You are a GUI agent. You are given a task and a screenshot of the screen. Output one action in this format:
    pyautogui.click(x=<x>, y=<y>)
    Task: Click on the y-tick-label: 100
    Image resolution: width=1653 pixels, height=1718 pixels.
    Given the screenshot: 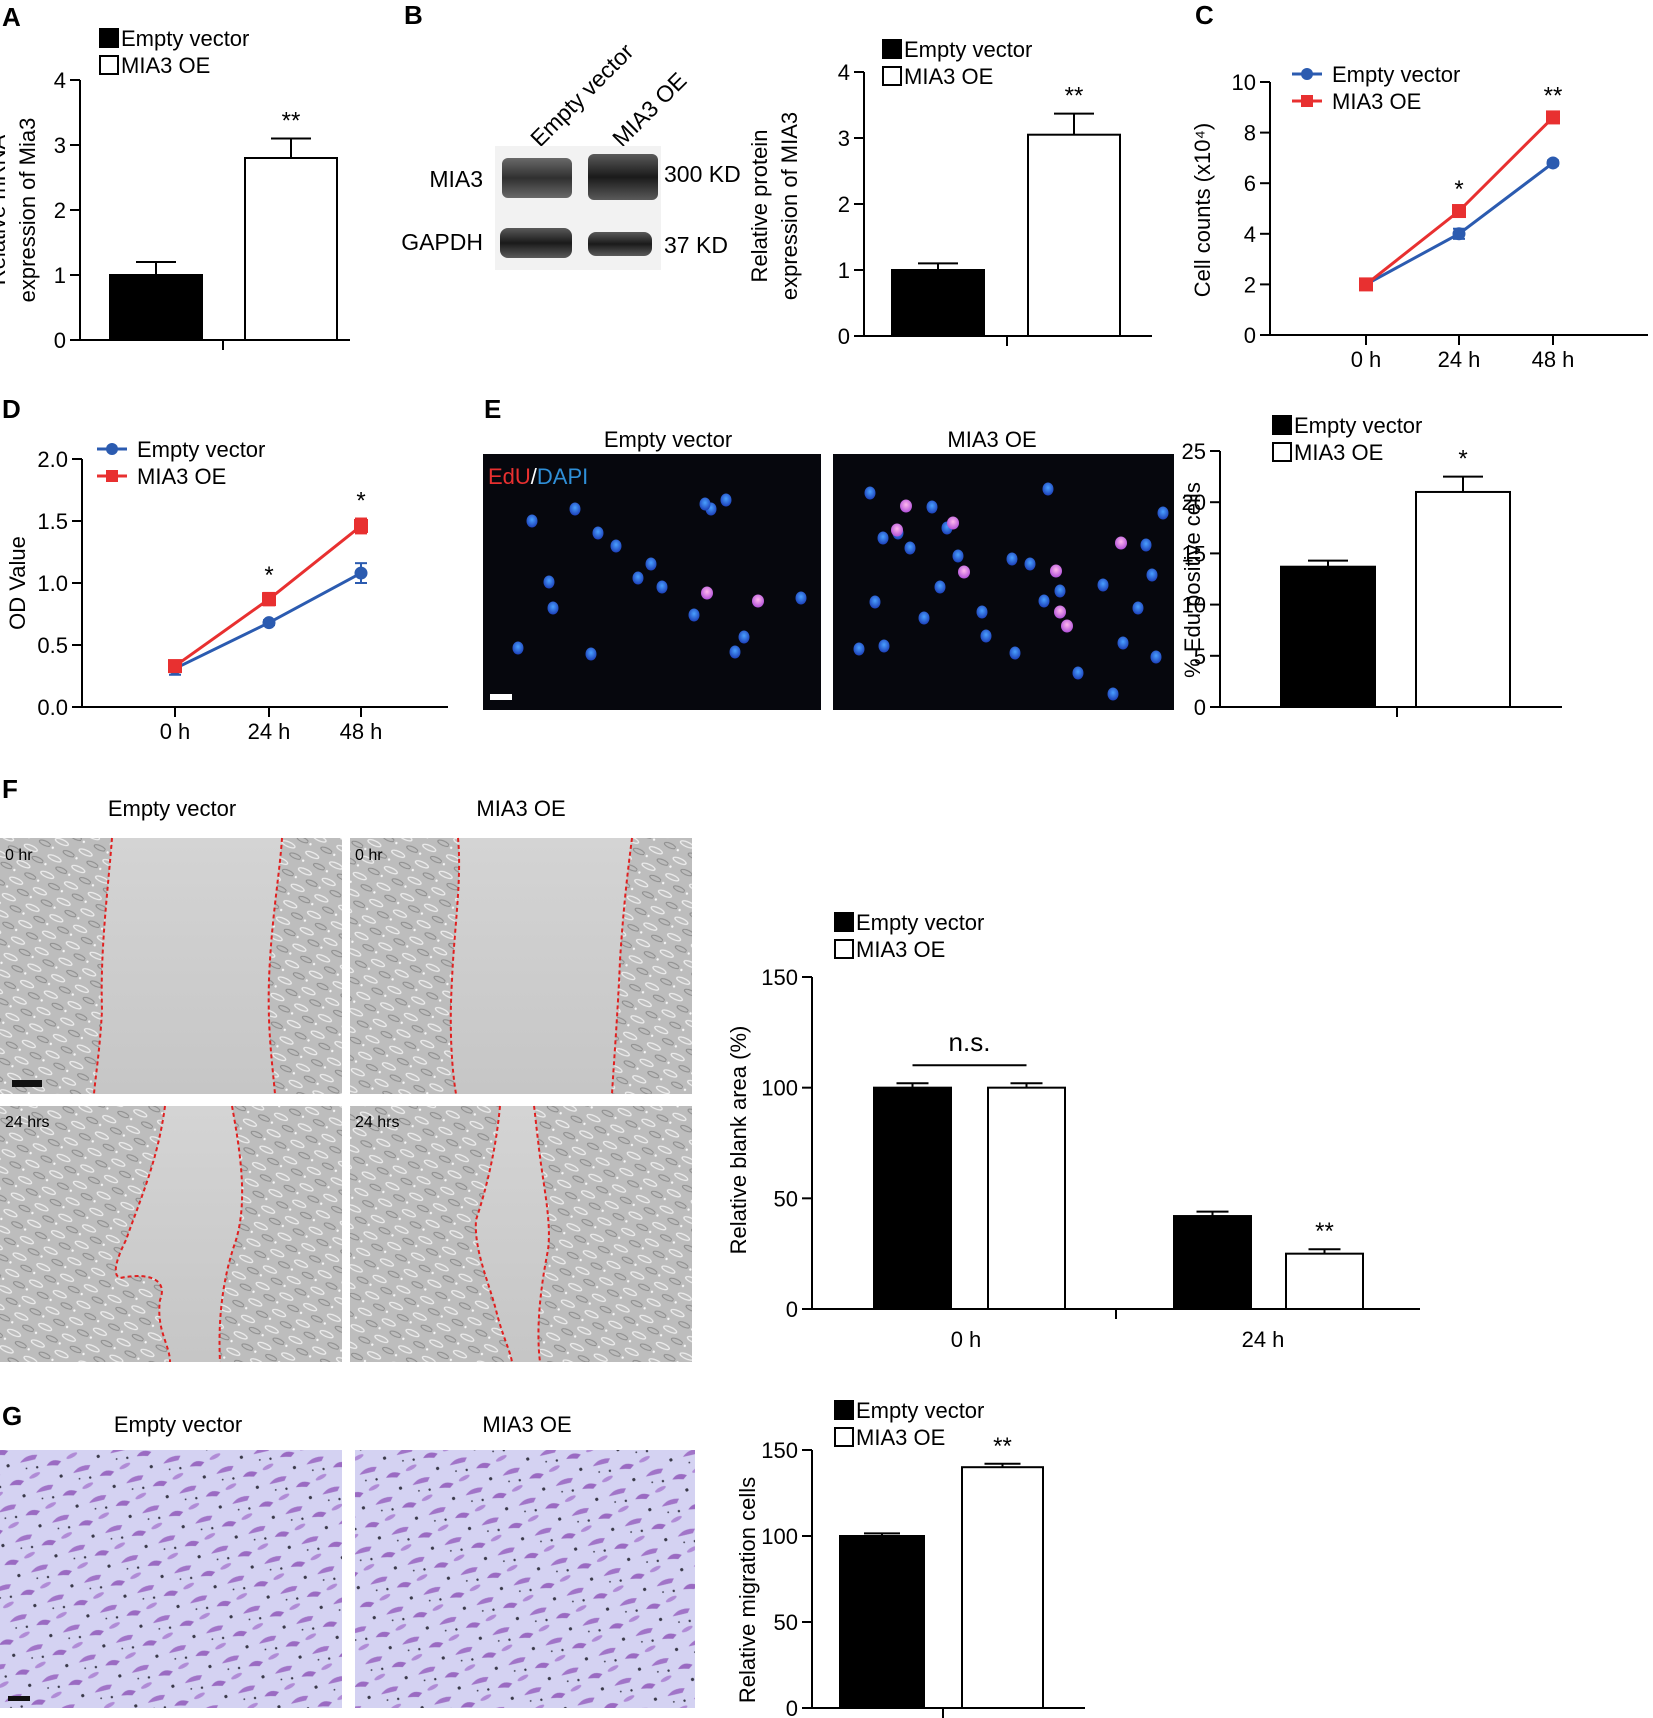 What is the action you would take?
    pyautogui.click(x=779, y=1536)
    